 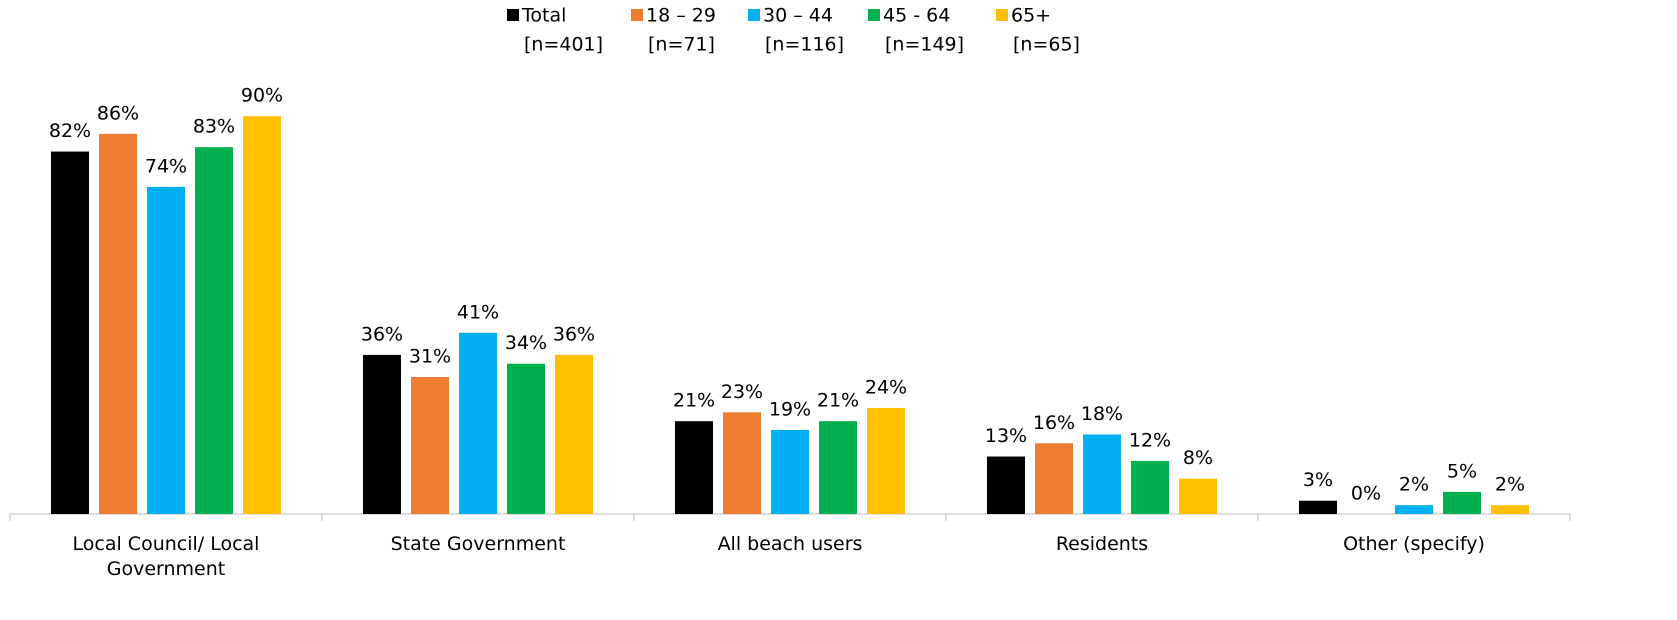 I want to click on legend-label: 30 – 44, so click(x=798, y=16).